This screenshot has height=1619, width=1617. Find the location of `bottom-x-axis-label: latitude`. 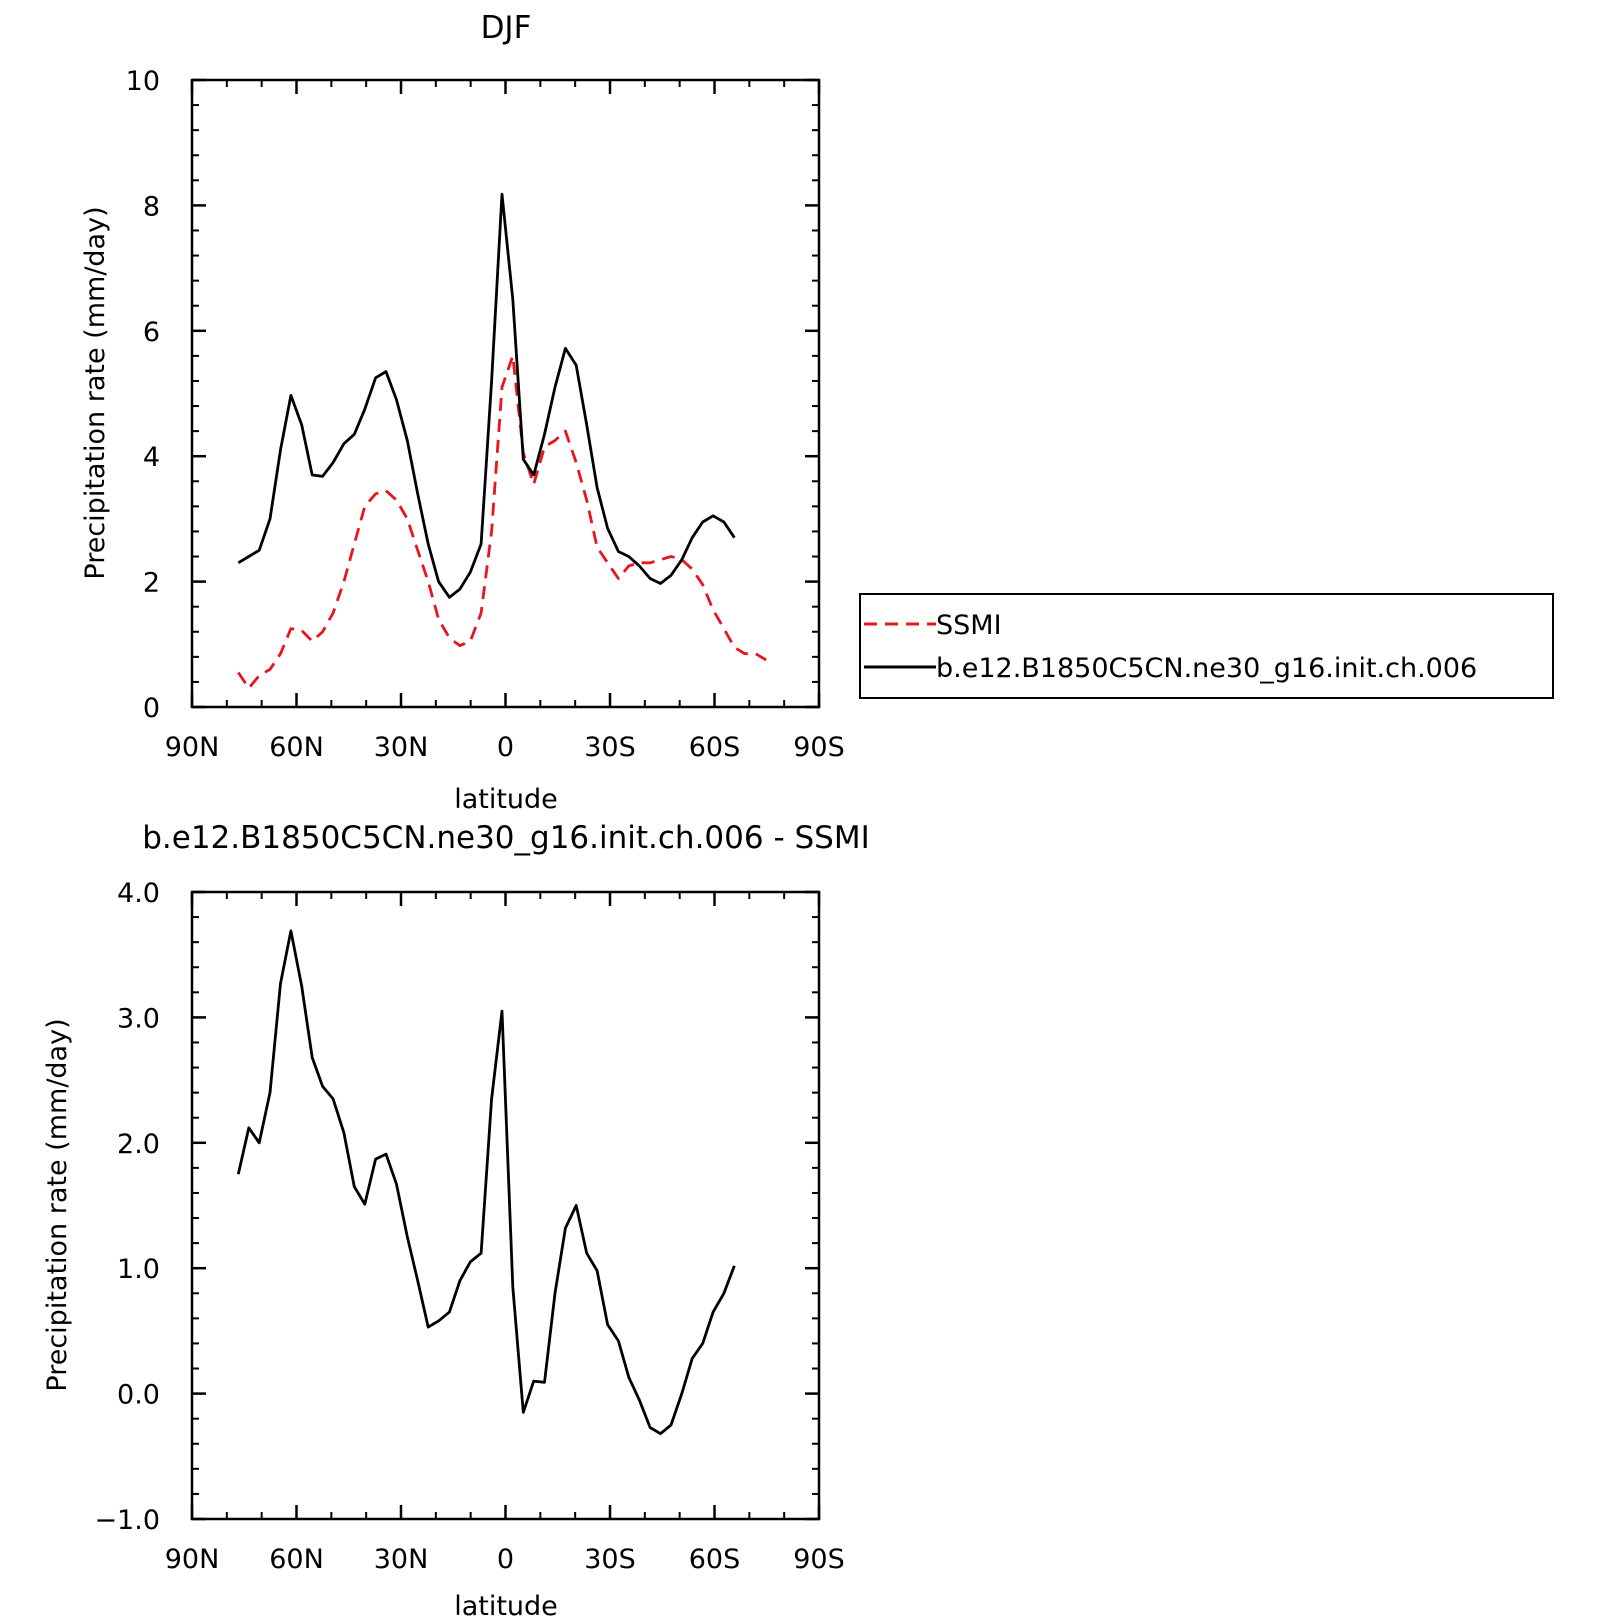

bottom-x-axis-label: latitude is located at coordinates (506, 1605).